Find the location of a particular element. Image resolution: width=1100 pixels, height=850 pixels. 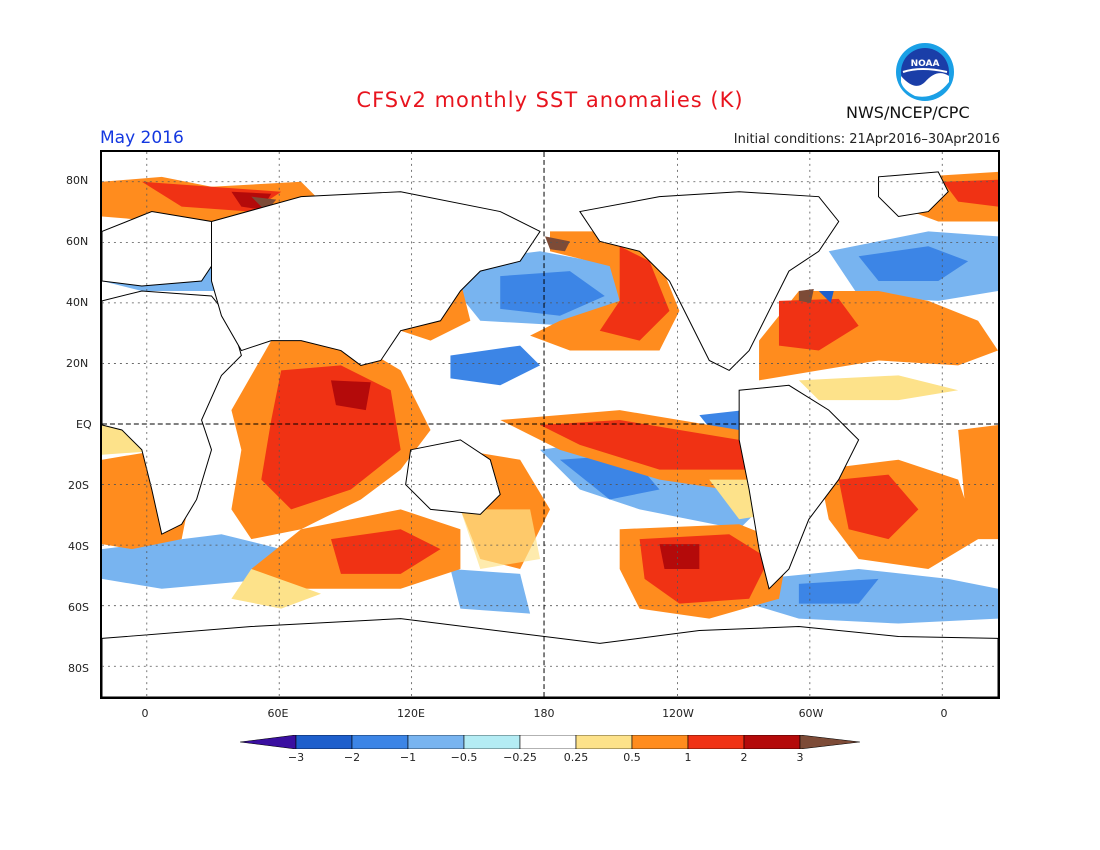

colorbar-label: −2 is located at coordinates (352, 757).